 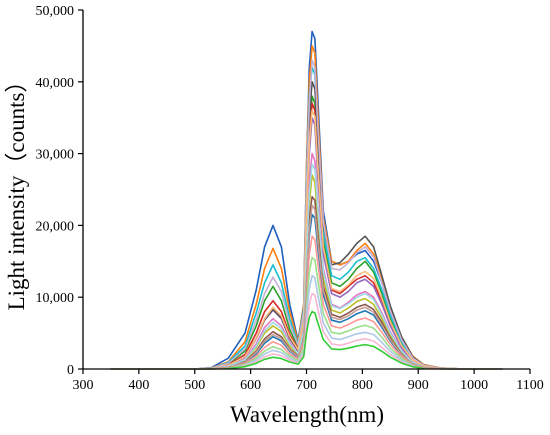 I want to click on x-tick-label: 500, so click(x=194, y=385).